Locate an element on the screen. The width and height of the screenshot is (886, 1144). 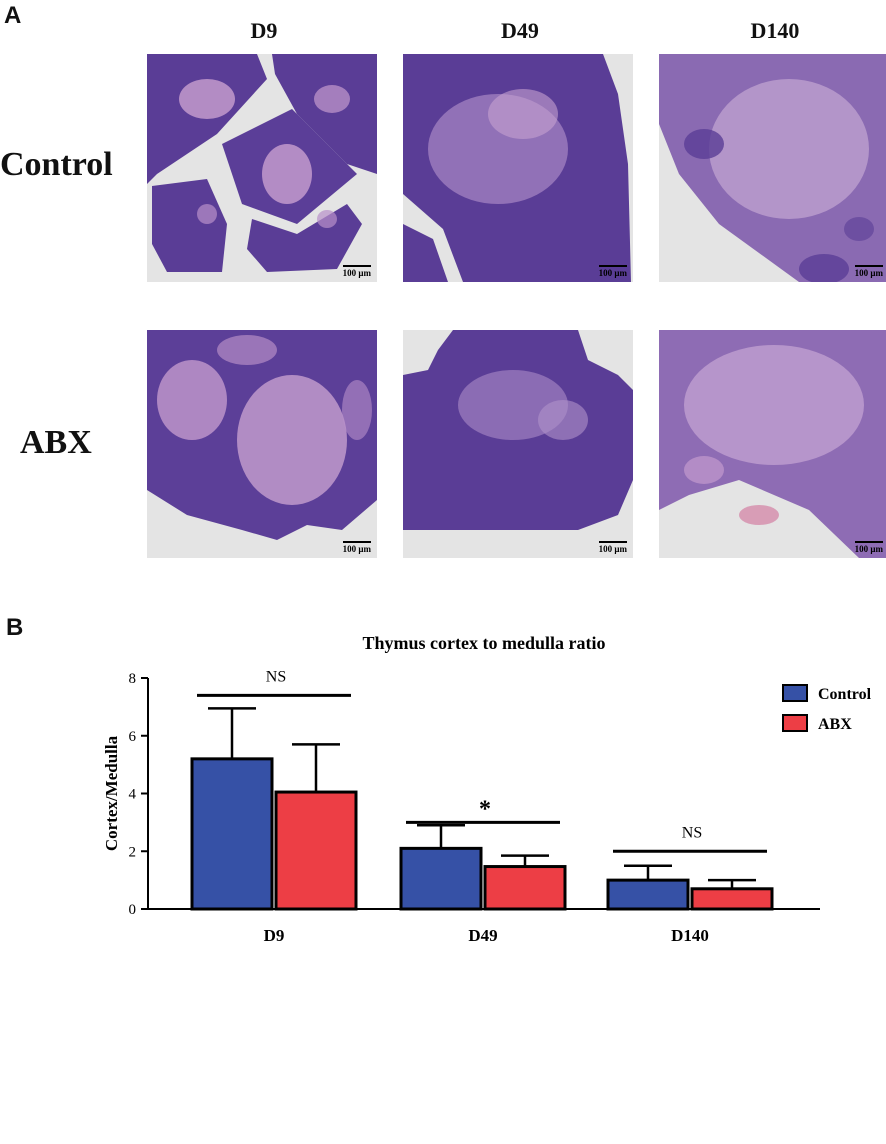
row-header-control: Control is located at coordinates (56, 164).